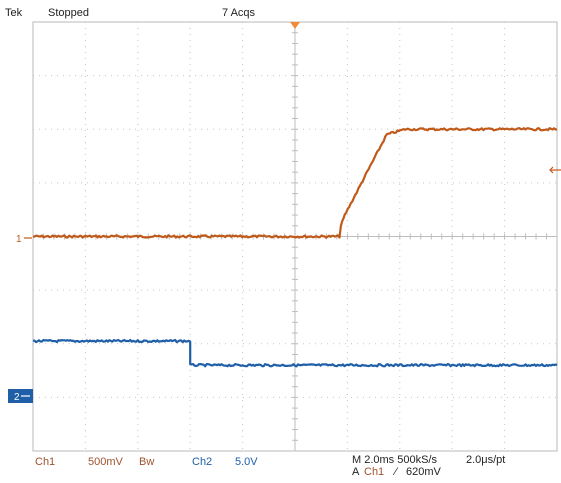 This screenshot has height=483, width=561. I want to click on ch2-trace, so click(295, 353).